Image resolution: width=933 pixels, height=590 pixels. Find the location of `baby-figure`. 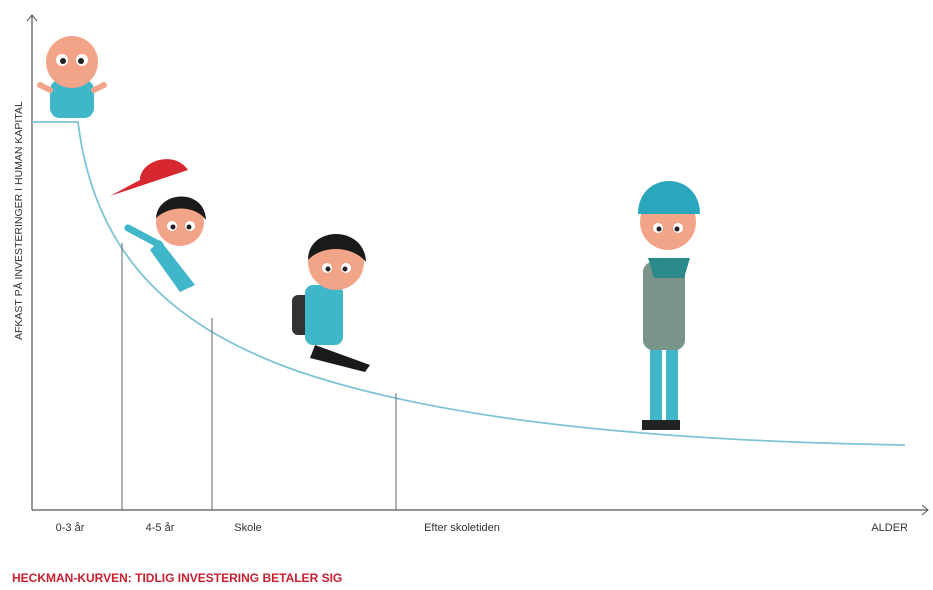

baby-figure is located at coordinates (72, 77).